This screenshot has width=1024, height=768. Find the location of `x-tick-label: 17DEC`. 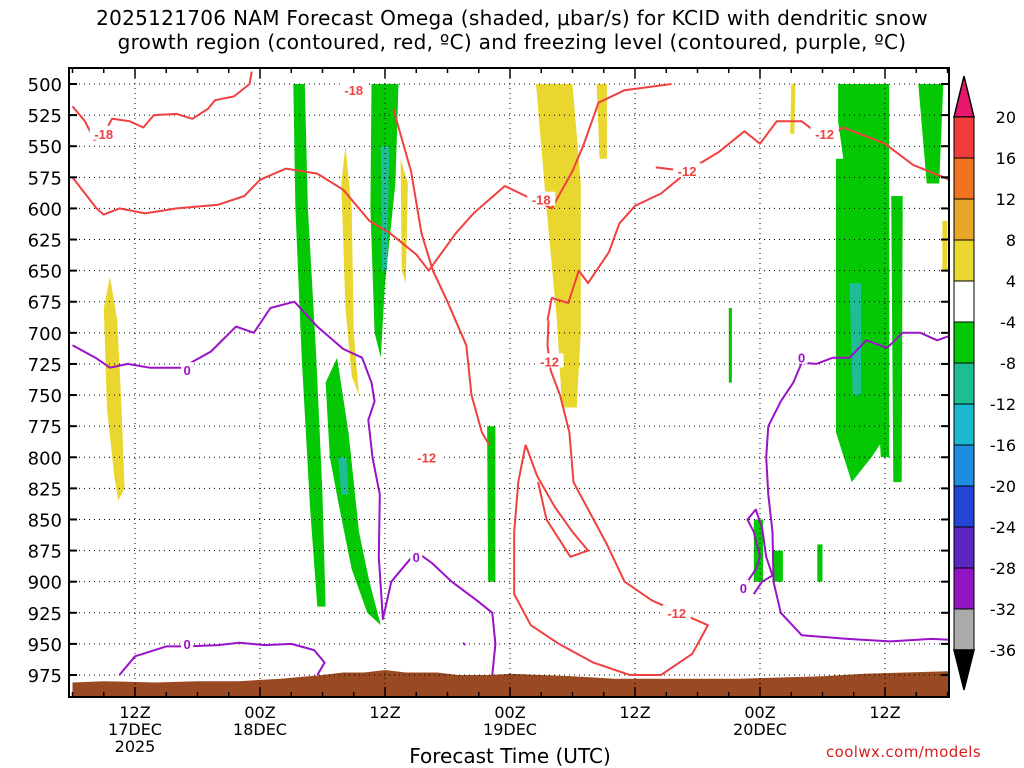

x-tick-label: 17DEC is located at coordinates (135, 729).